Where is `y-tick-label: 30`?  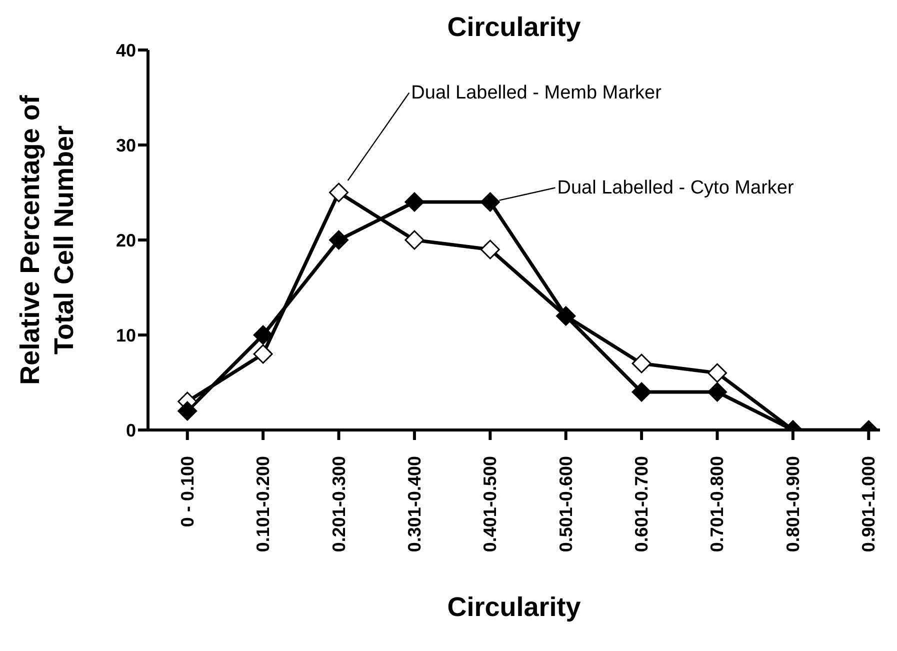 y-tick-label: 30 is located at coordinates (126, 145).